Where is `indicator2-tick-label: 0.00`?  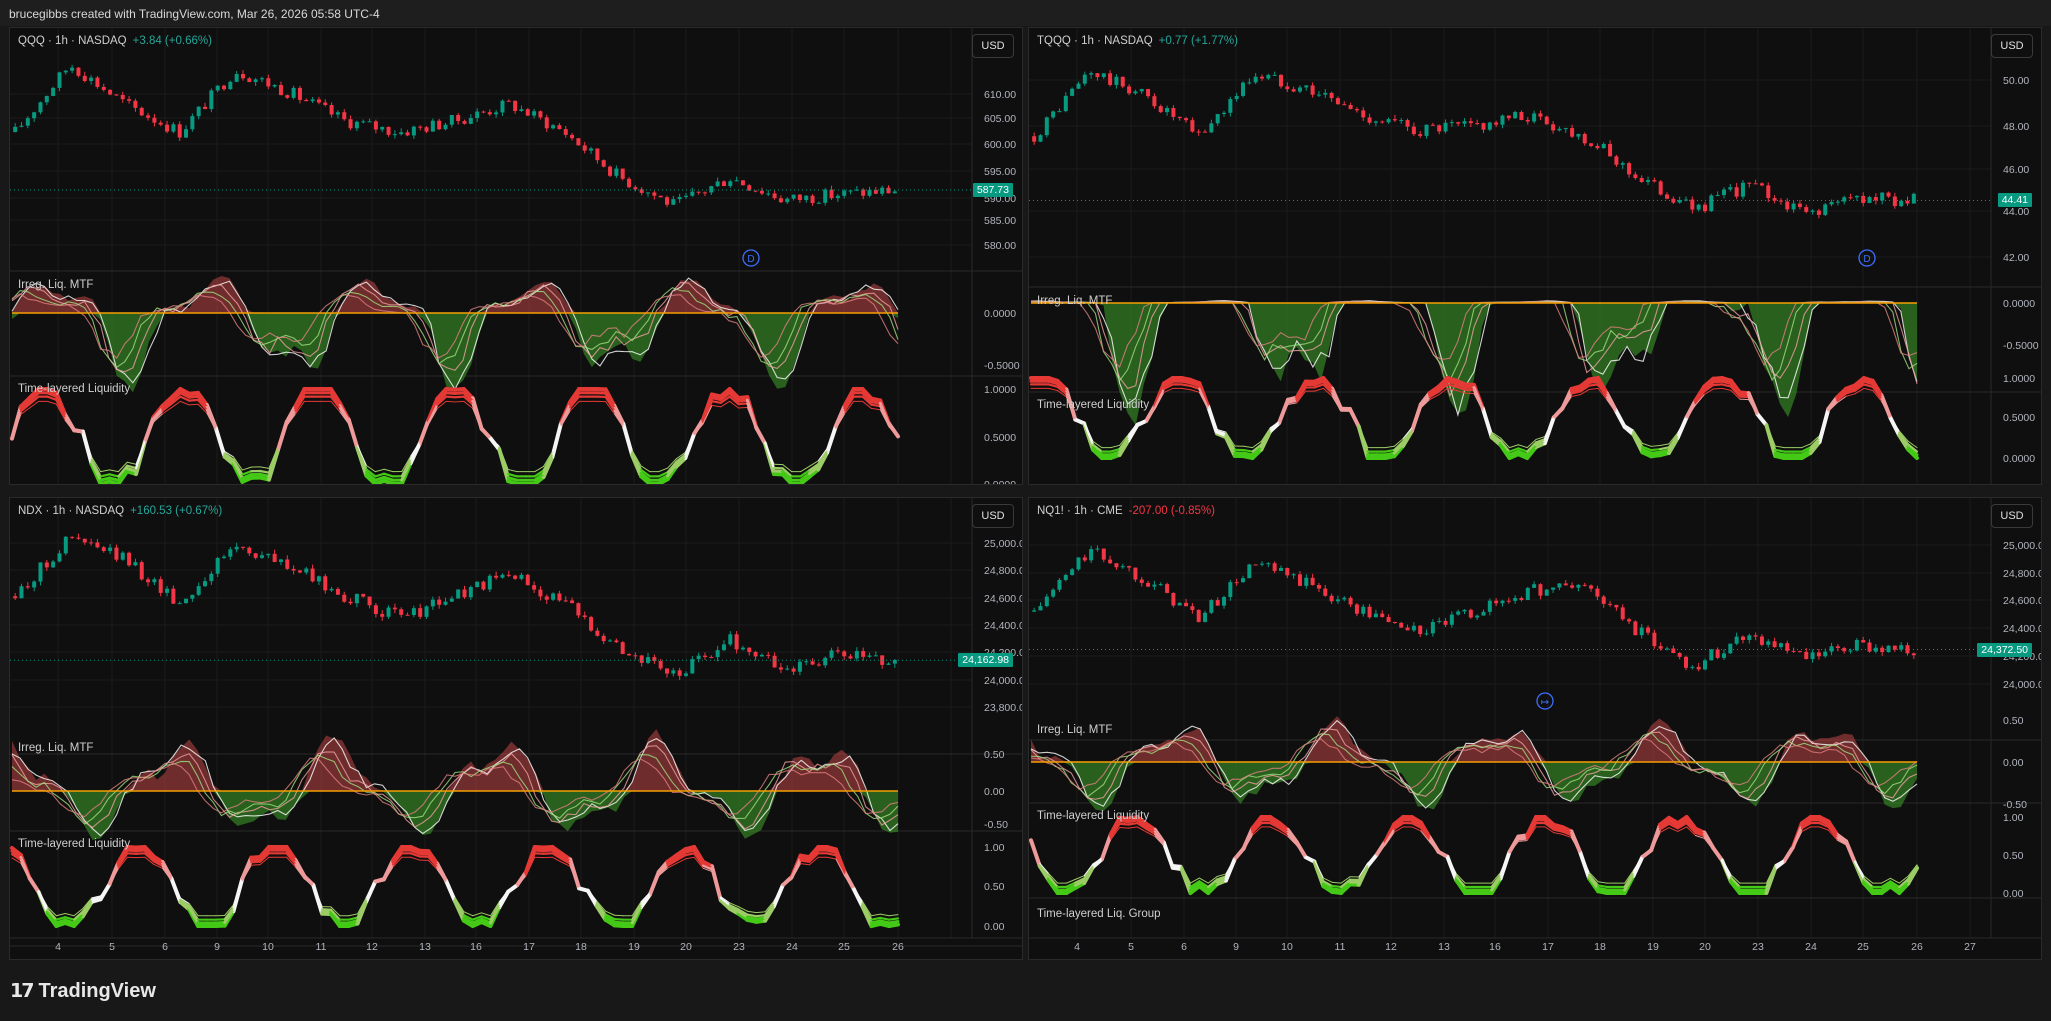
indicator2-tick-label: 0.00 is located at coordinates (2013, 894).